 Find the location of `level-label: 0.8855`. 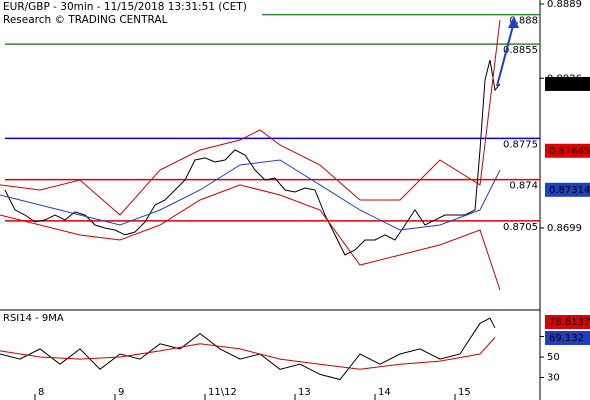

level-label: 0.8855 is located at coordinates (520, 50).